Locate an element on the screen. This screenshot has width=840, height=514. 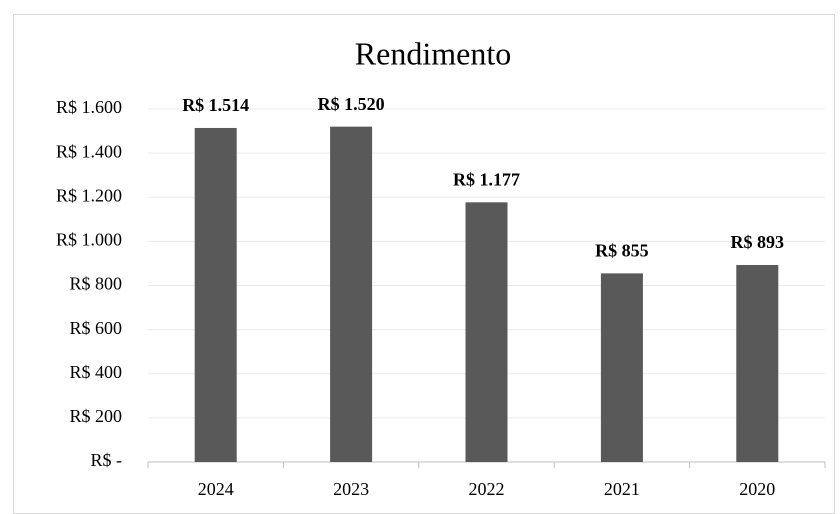
y-tick-label: R$ 800 is located at coordinates (95, 284).